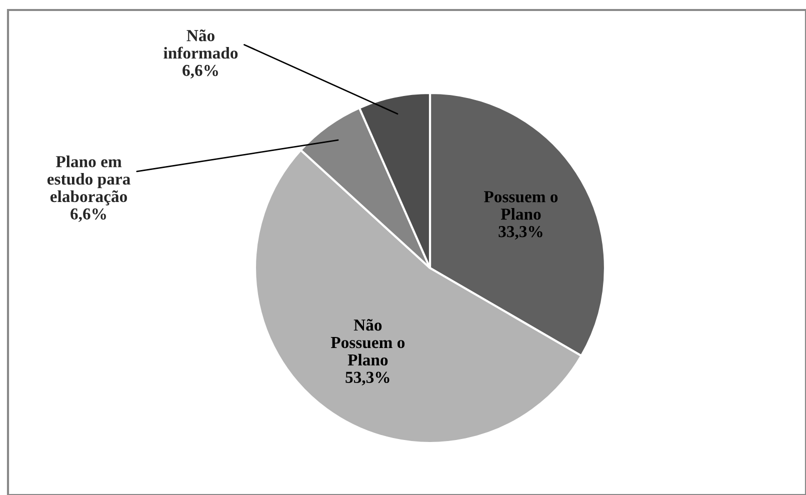 The width and height of the screenshot is (806, 495). Describe the element at coordinates (88, 181) in the screenshot. I see `slice-label: Plano em estudo para elaboração` at that location.